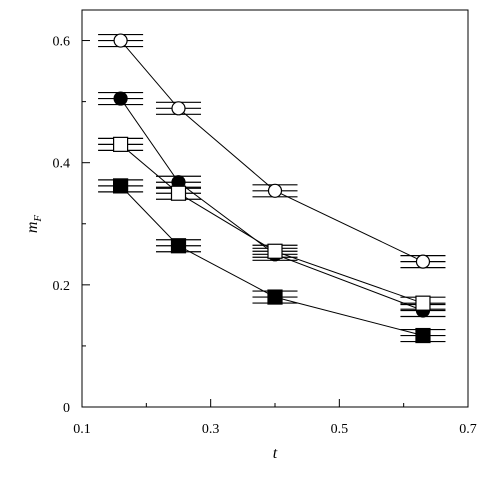 Image resolution: width=500 pixels, height=480 pixels. What do you see at coordinates (62, 42) in the screenshot?
I see `y-tick-label: 0.6` at bounding box center [62, 42].